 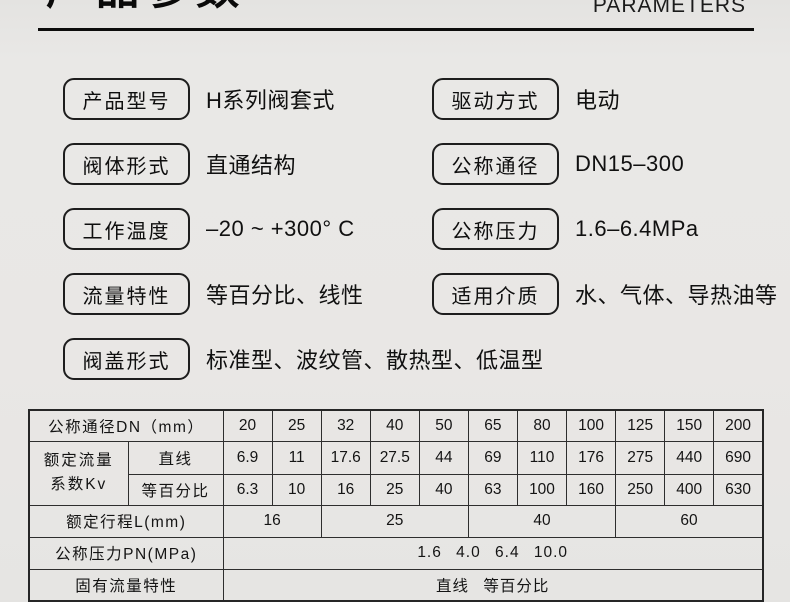 What do you see at coordinates (640, 457) in the screenshot?
I see `kv-linear-value-cell: 275` at bounding box center [640, 457].